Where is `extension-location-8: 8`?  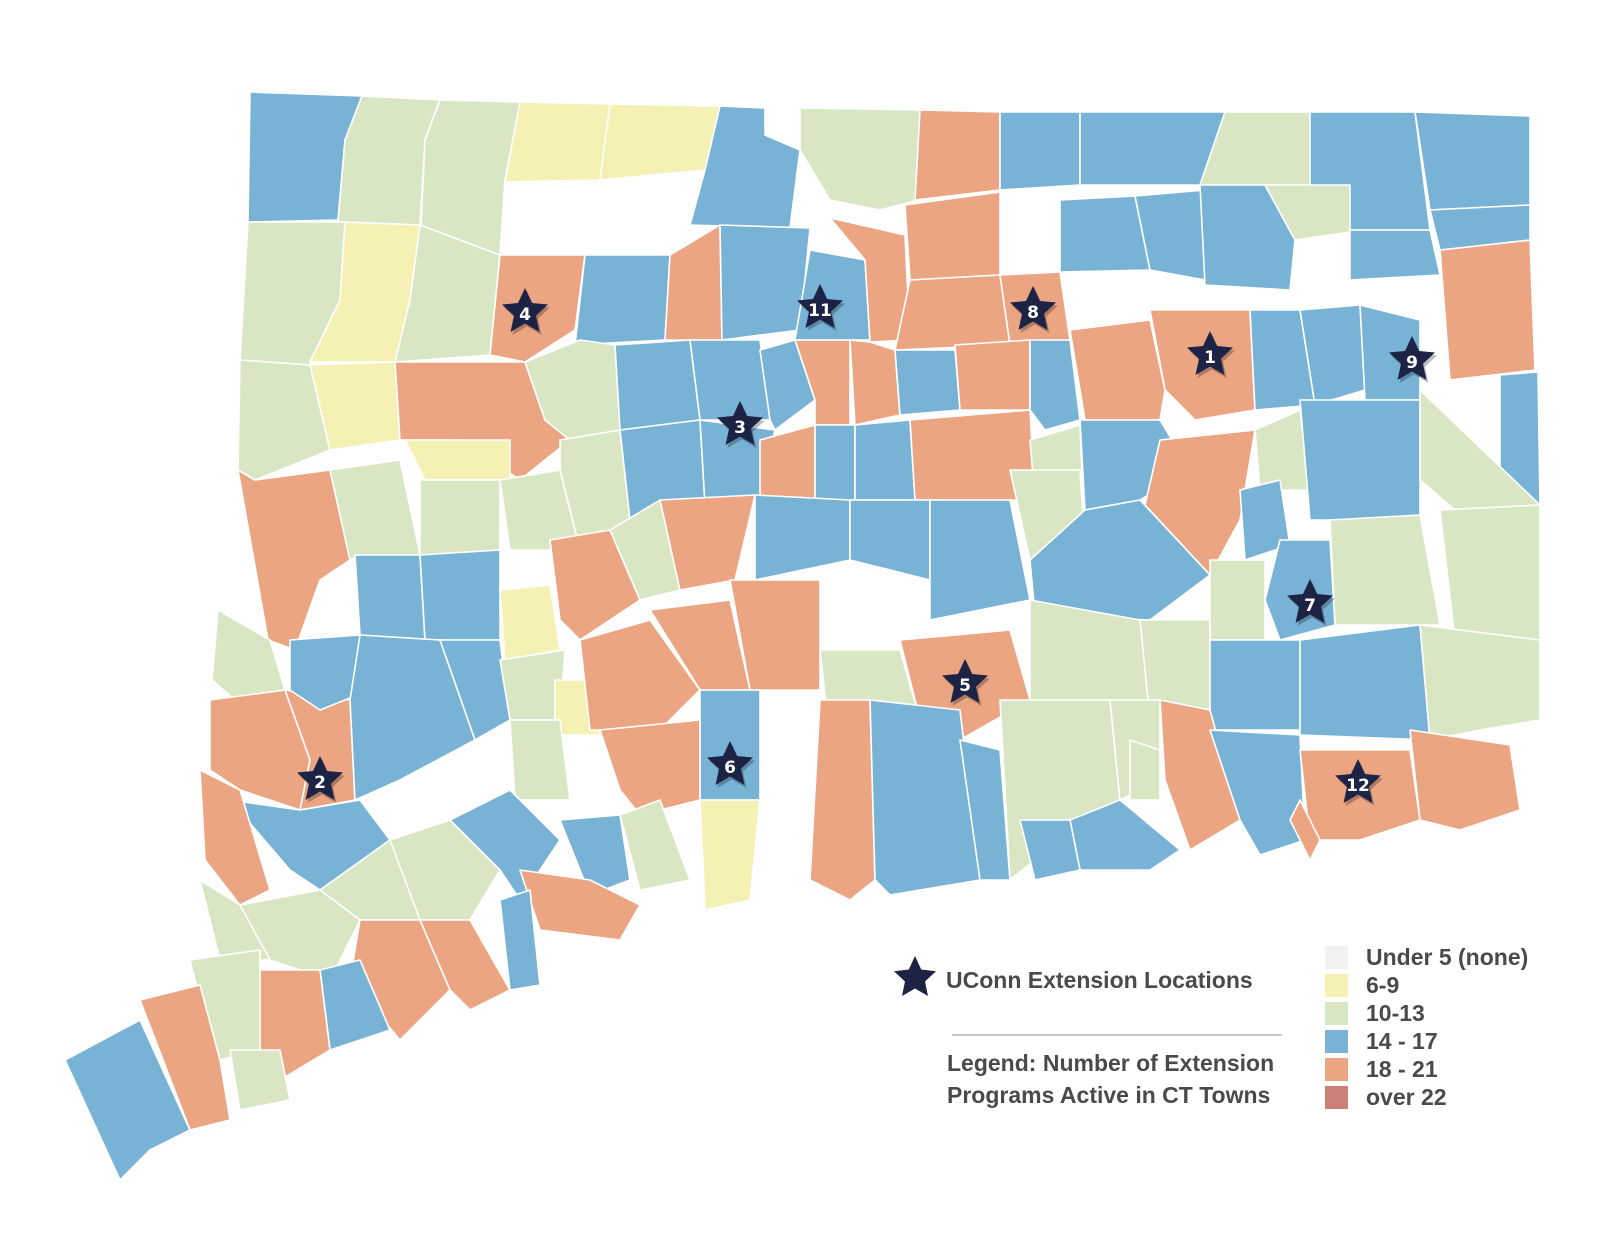 extension-location-8: 8 is located at coordinates (1034, 309).